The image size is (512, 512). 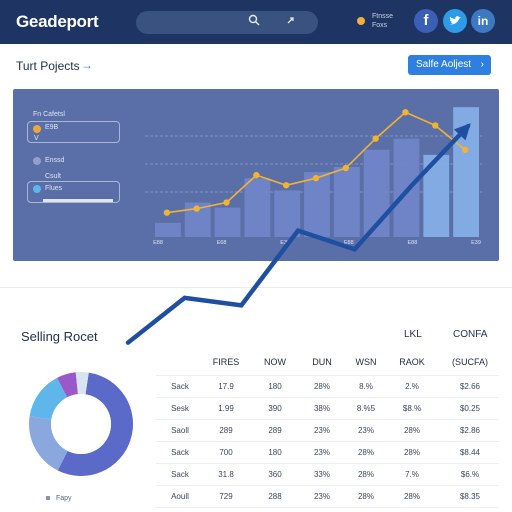 I want to click on table-cell: $8.35, so click(x=470, y=496).